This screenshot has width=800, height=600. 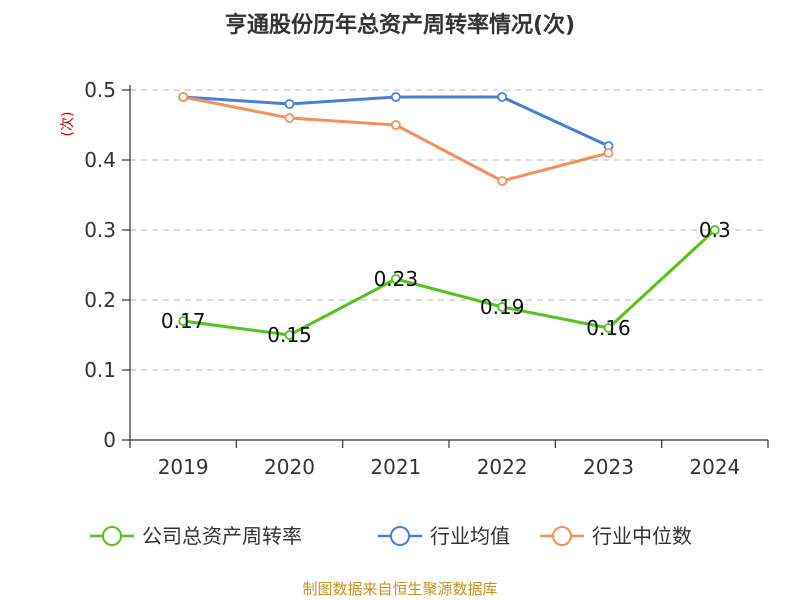 I want to click on x-tick-label: 2024, so click(x=714, y=467).